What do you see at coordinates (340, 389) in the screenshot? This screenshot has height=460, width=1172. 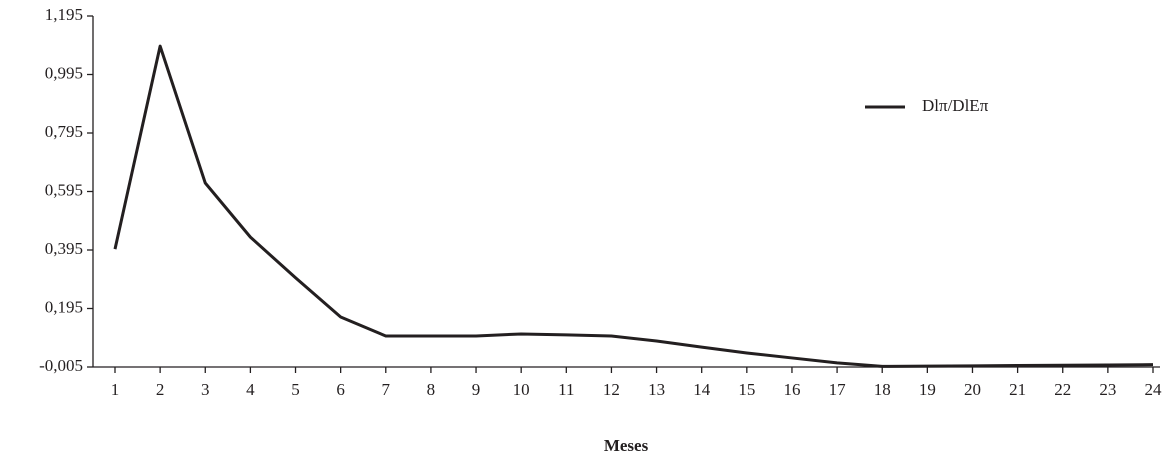 I see `x-tick-label: 6` at bounding box center [340, 389].